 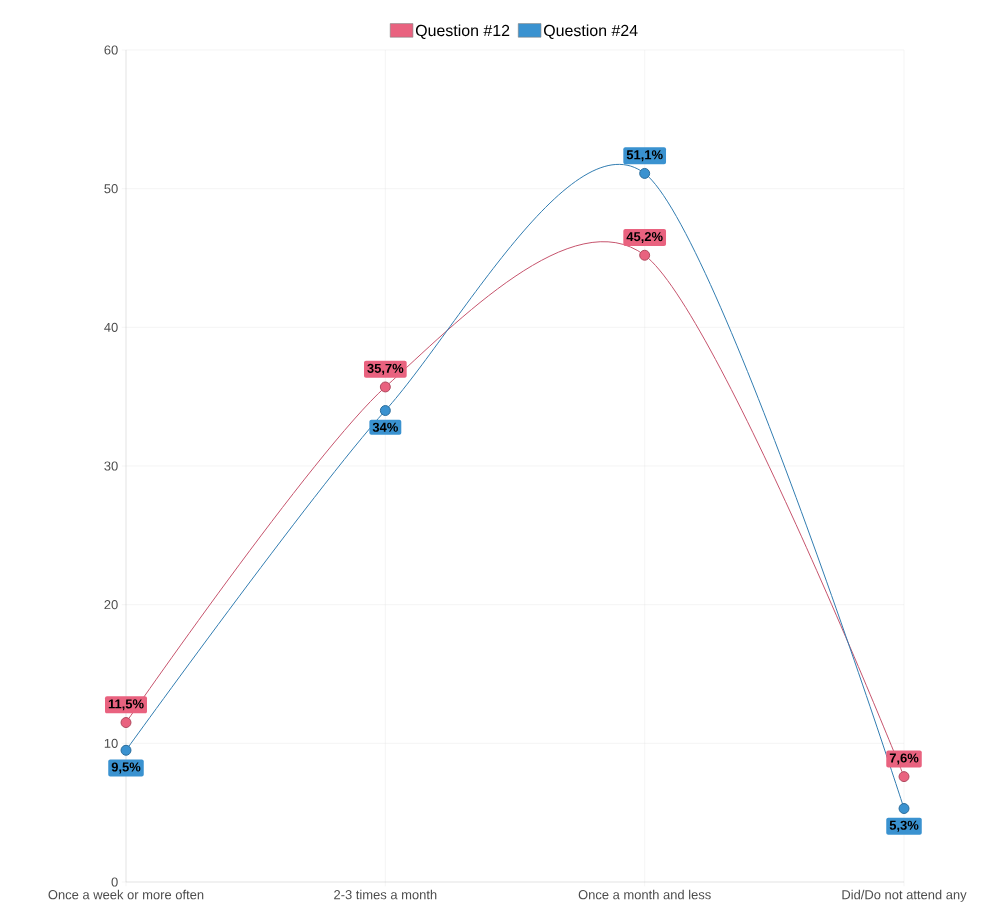 What do you see at coordinates (904, 895) in the screenshot?
I see `x-tick-label: Did/Do not attend any` at bounding box center [904, 895].